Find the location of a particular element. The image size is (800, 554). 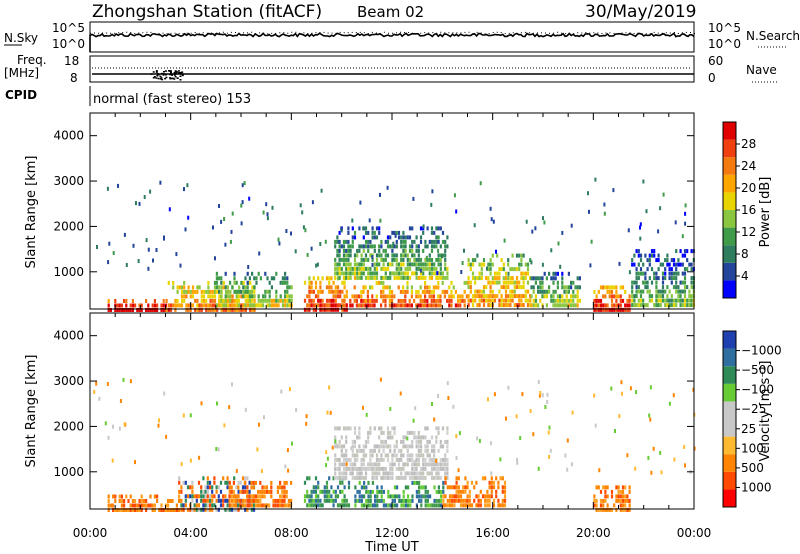

colorbar-swatch is located at coordinates (729, 445).